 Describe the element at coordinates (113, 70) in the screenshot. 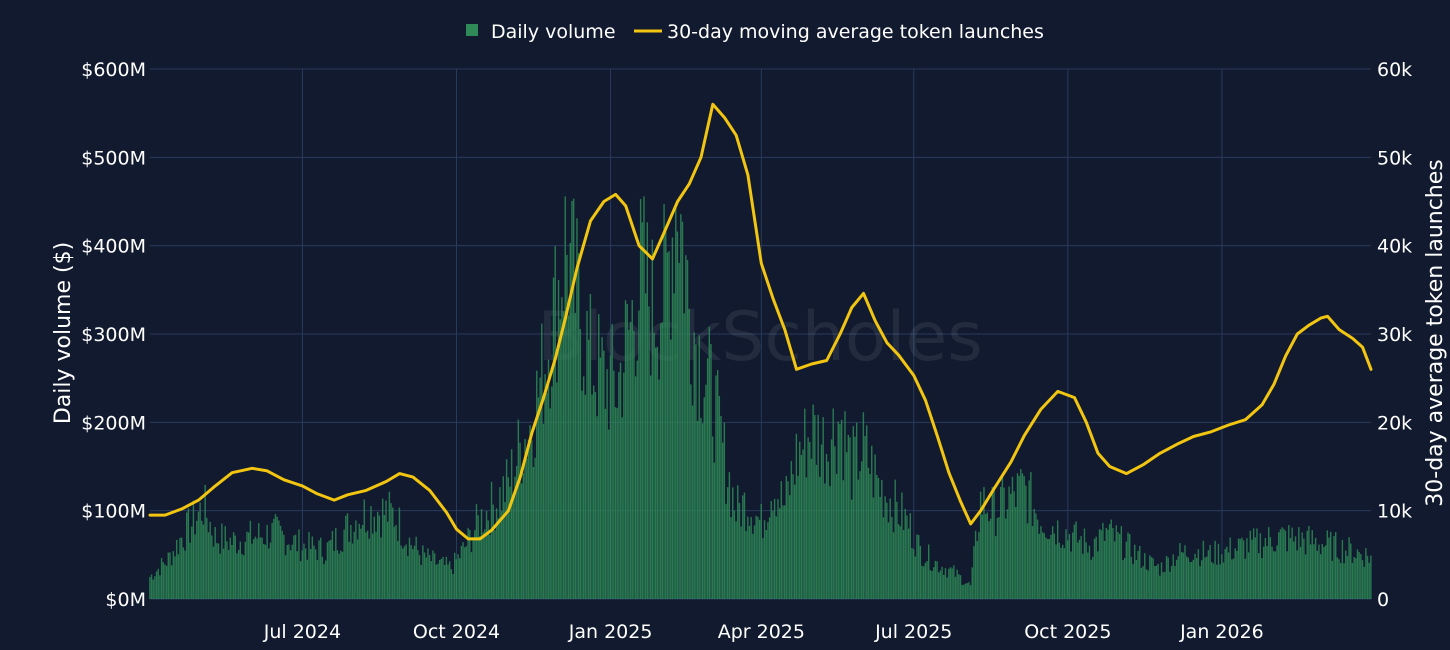

I see `left-tick-label: $600M` at that location.